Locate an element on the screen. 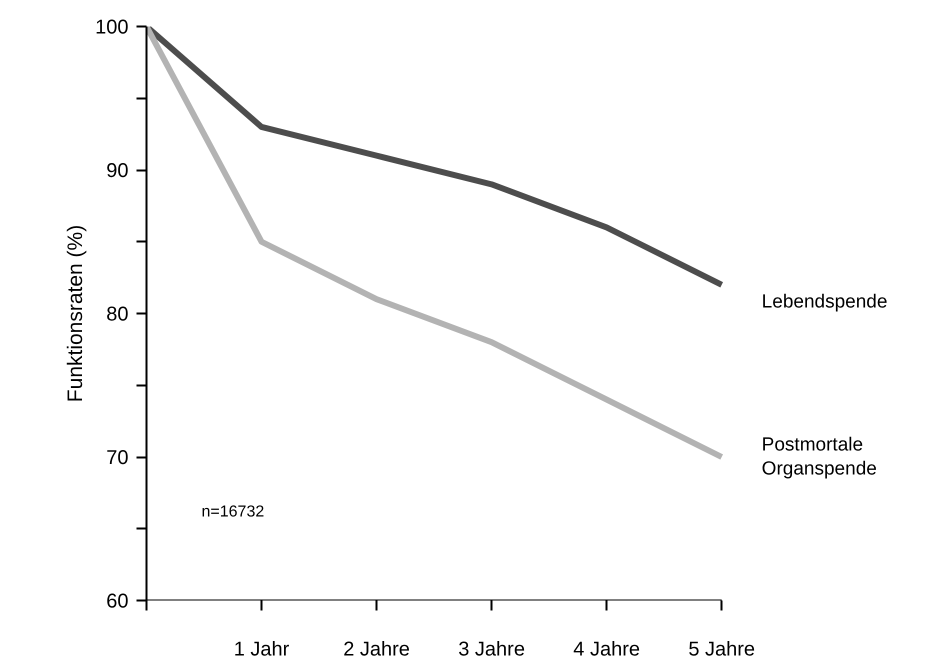  y-tick-label: 70 is located at coordinates (117, 458).